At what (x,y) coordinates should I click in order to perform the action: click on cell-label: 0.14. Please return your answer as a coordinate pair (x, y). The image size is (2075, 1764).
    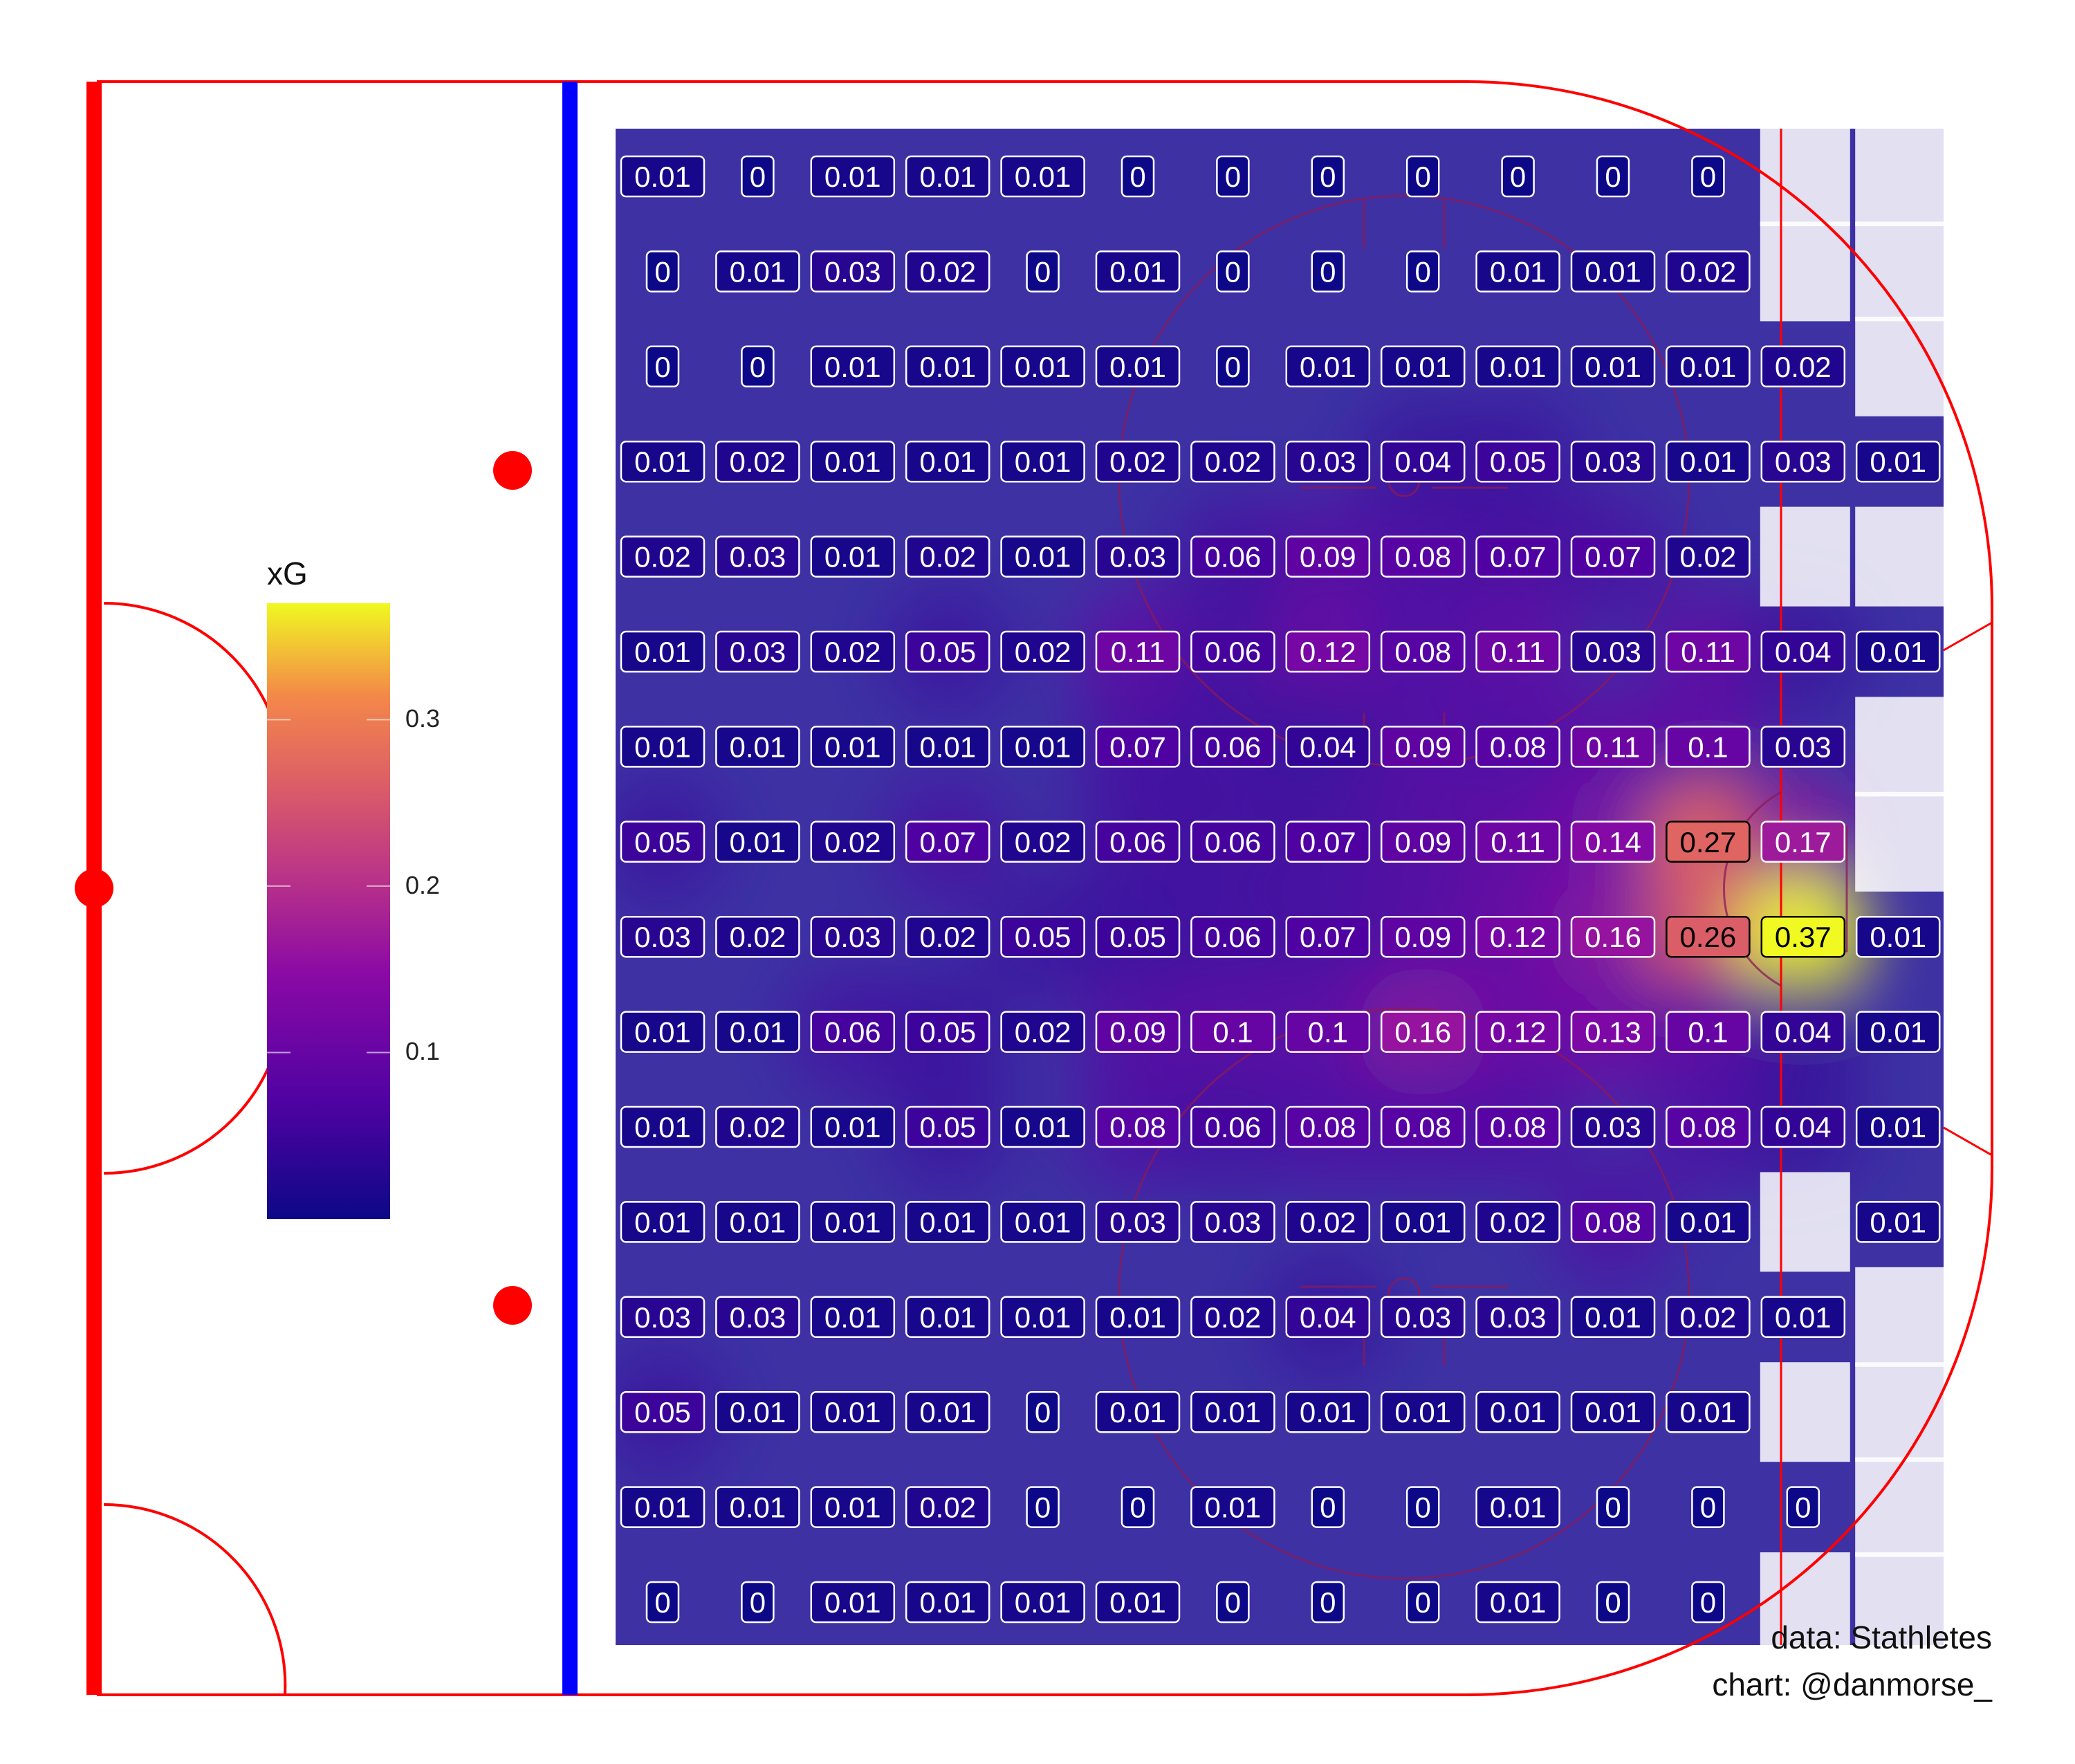
    Looking at the image, I should click on (1613, 841).